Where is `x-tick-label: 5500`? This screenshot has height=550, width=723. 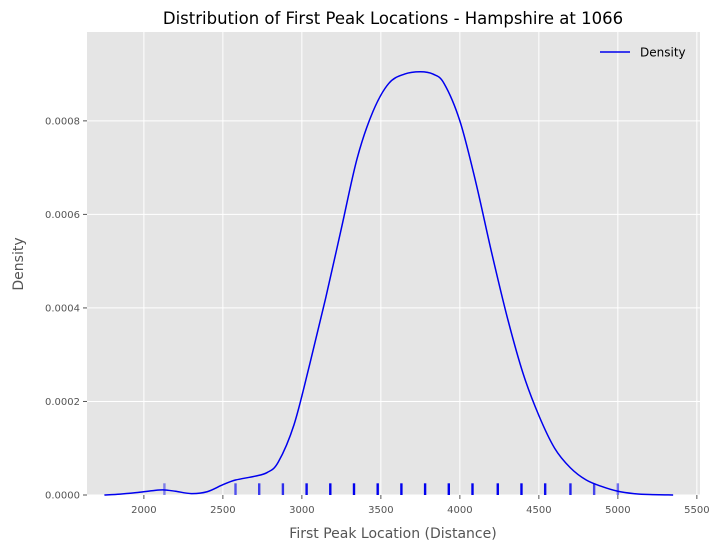
x-tick-label: 5500 is located at coordinates (696, 510).